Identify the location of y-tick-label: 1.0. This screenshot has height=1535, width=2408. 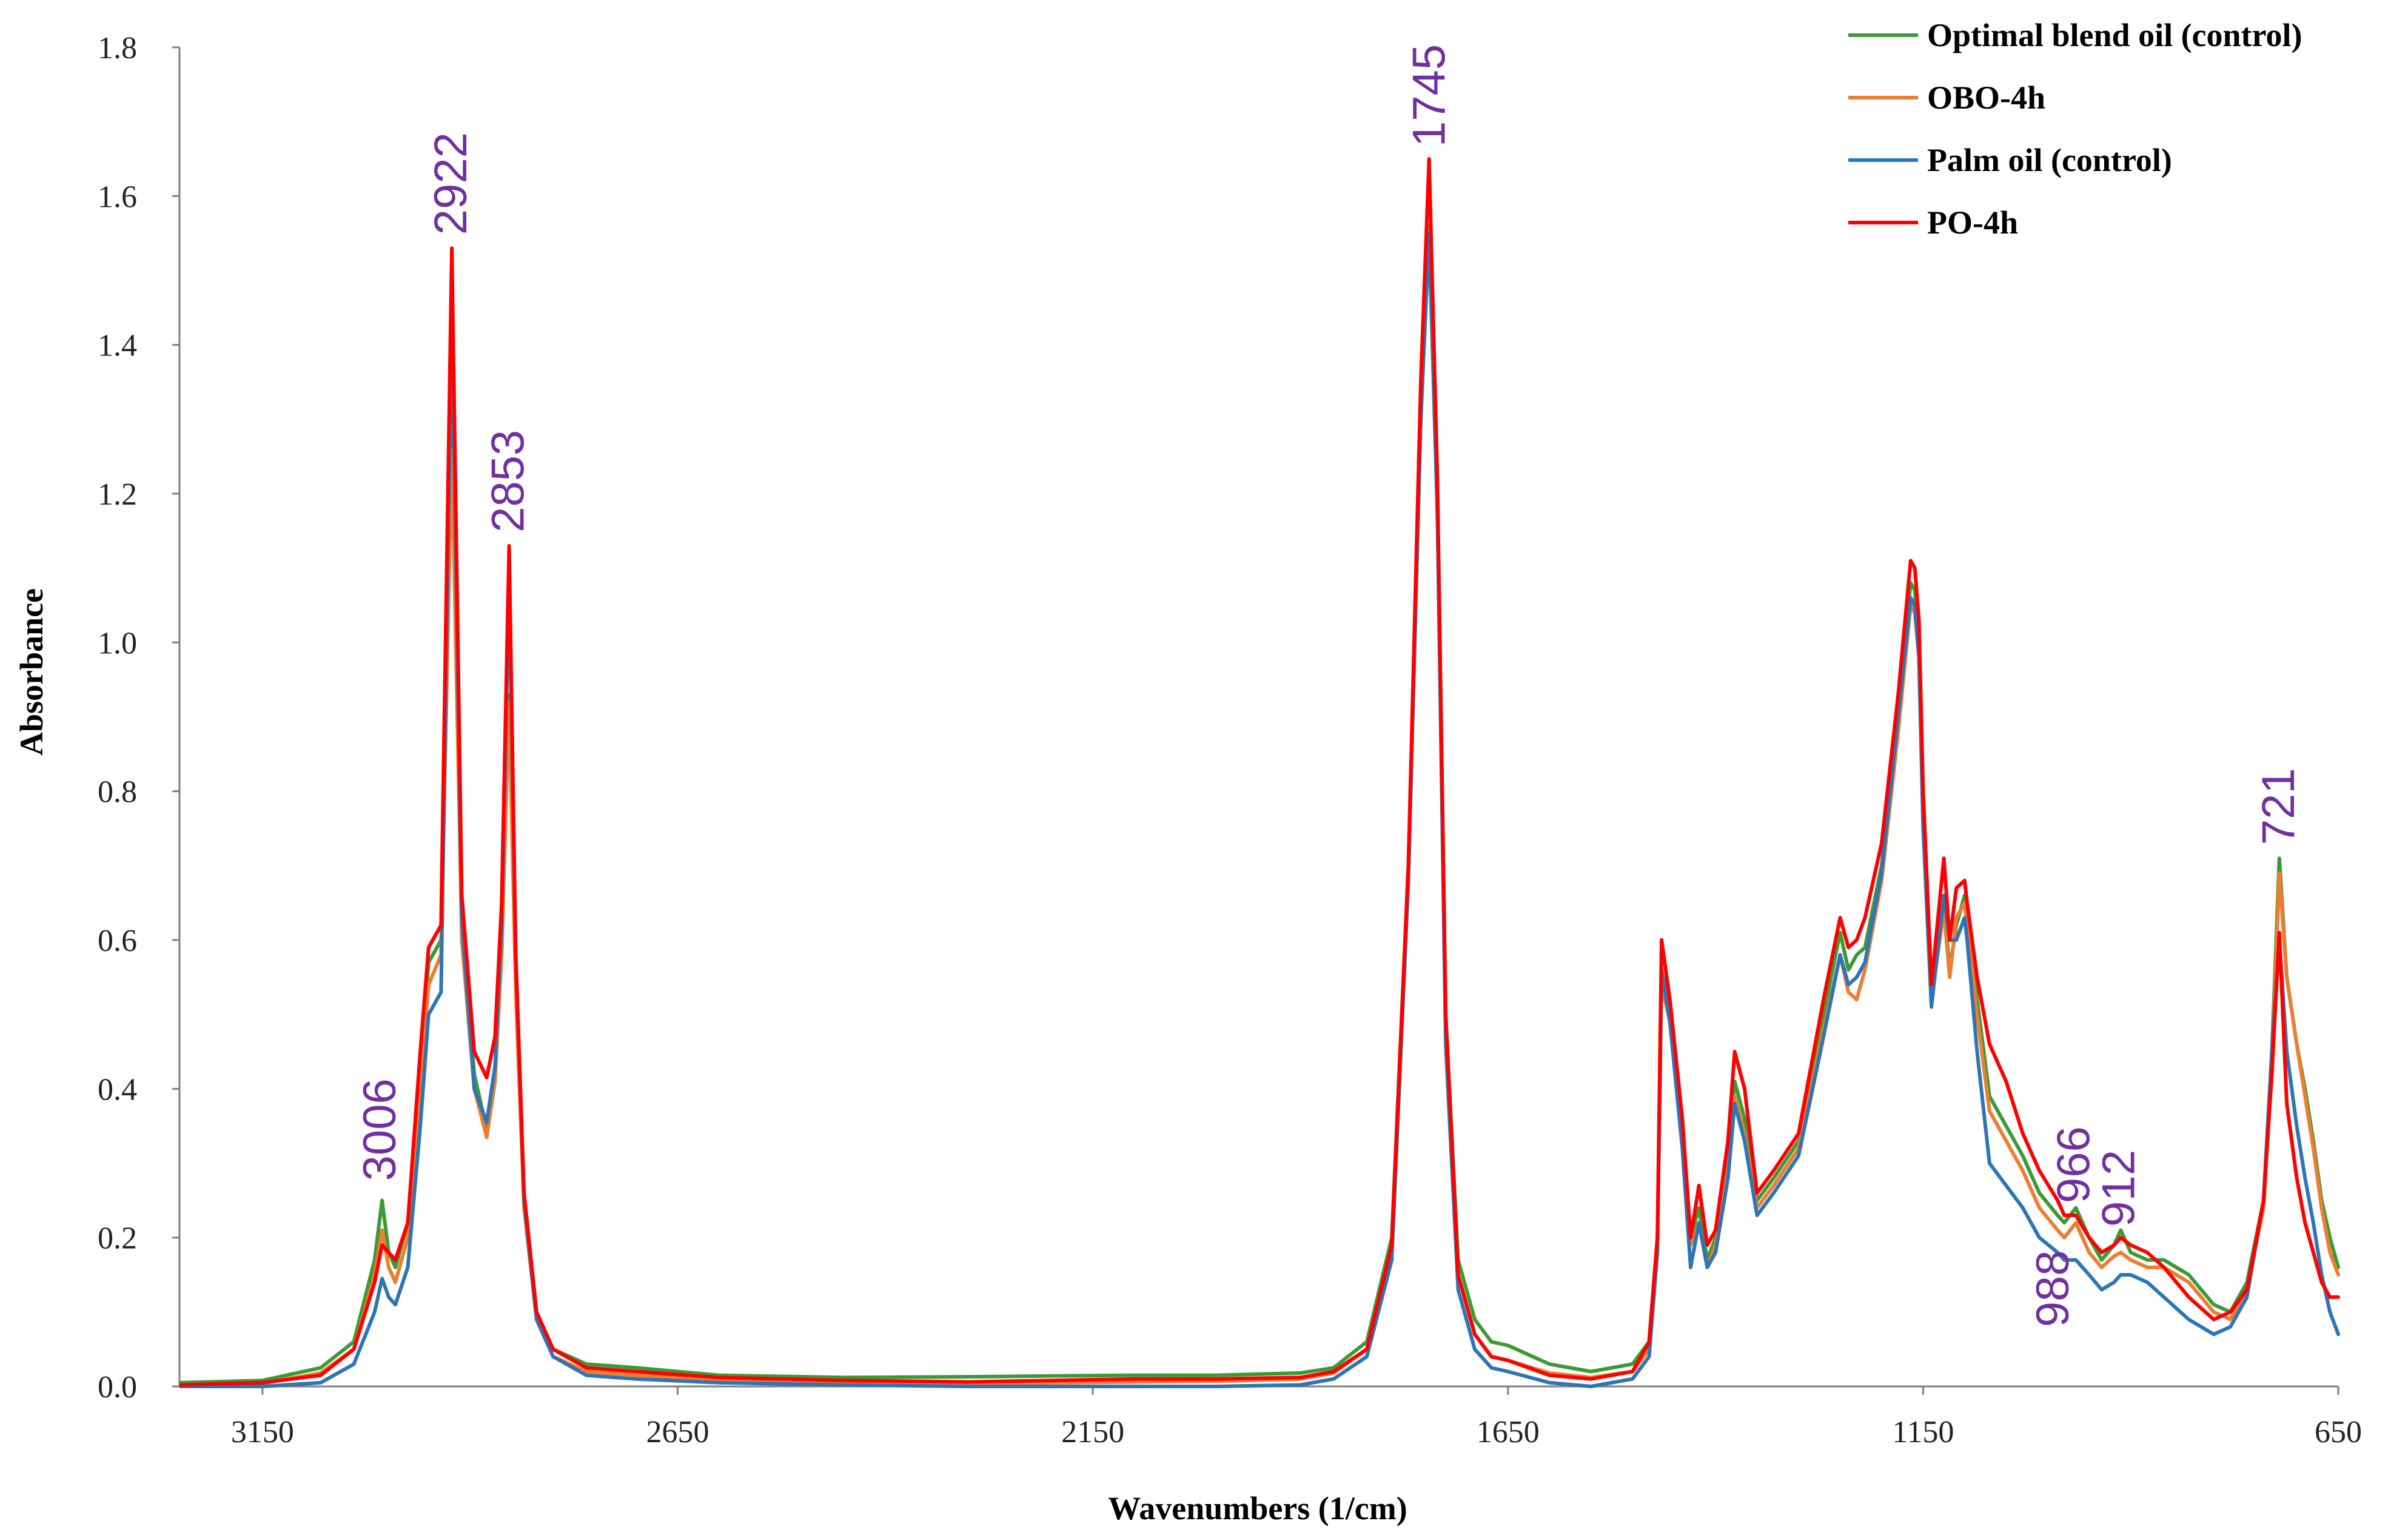
(118, 643).